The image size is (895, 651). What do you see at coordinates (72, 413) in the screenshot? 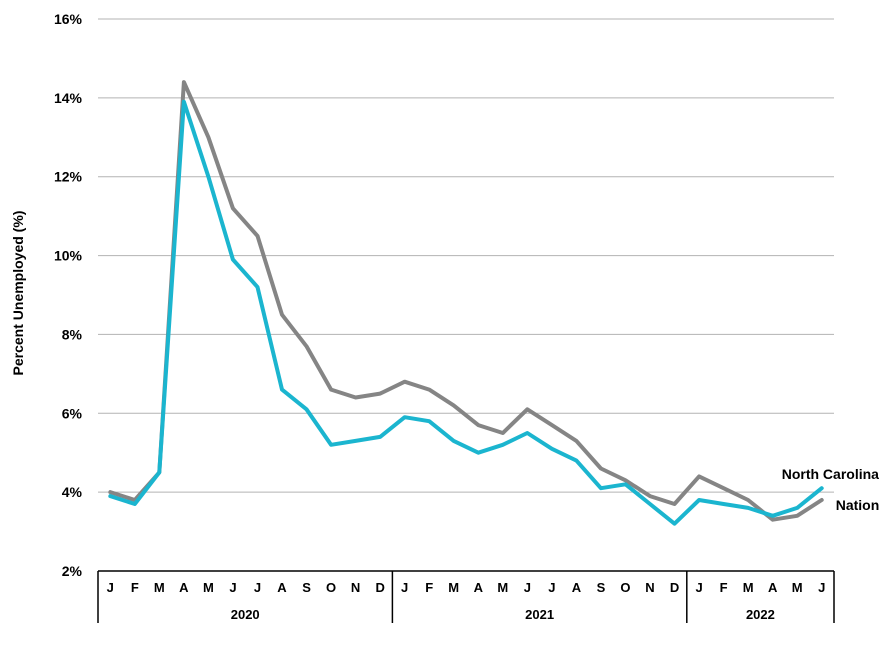
I see `y-tick-label: 6%` at bounding box center [72, 413].